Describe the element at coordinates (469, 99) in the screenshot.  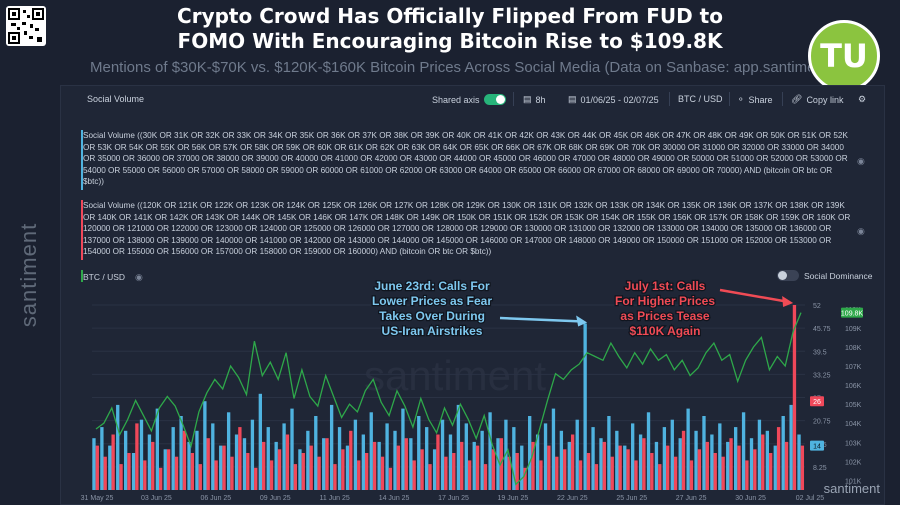
I see `shared-axis-toggle: Shared axis` at that location.